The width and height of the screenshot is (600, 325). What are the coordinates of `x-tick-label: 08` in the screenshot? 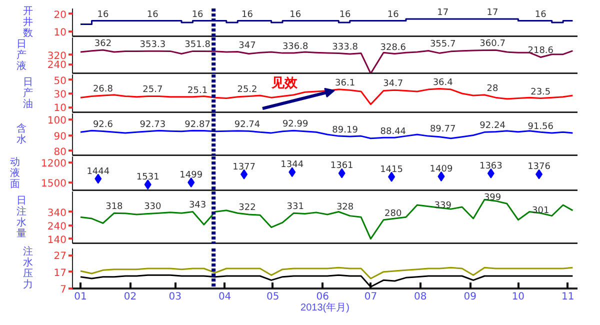 It's located at (420, 297).